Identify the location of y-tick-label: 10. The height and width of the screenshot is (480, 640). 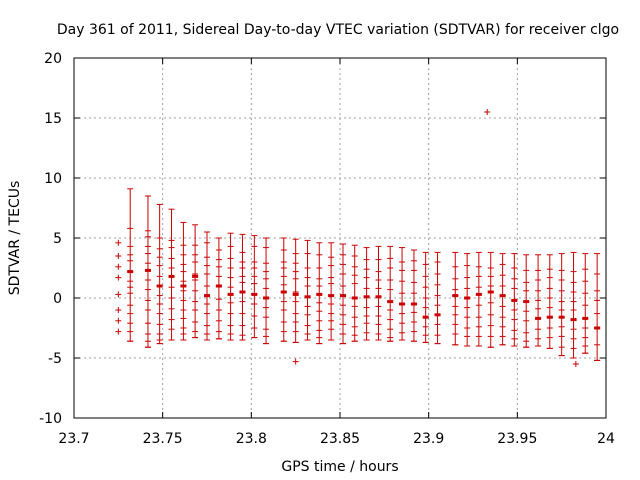
(53, 179).